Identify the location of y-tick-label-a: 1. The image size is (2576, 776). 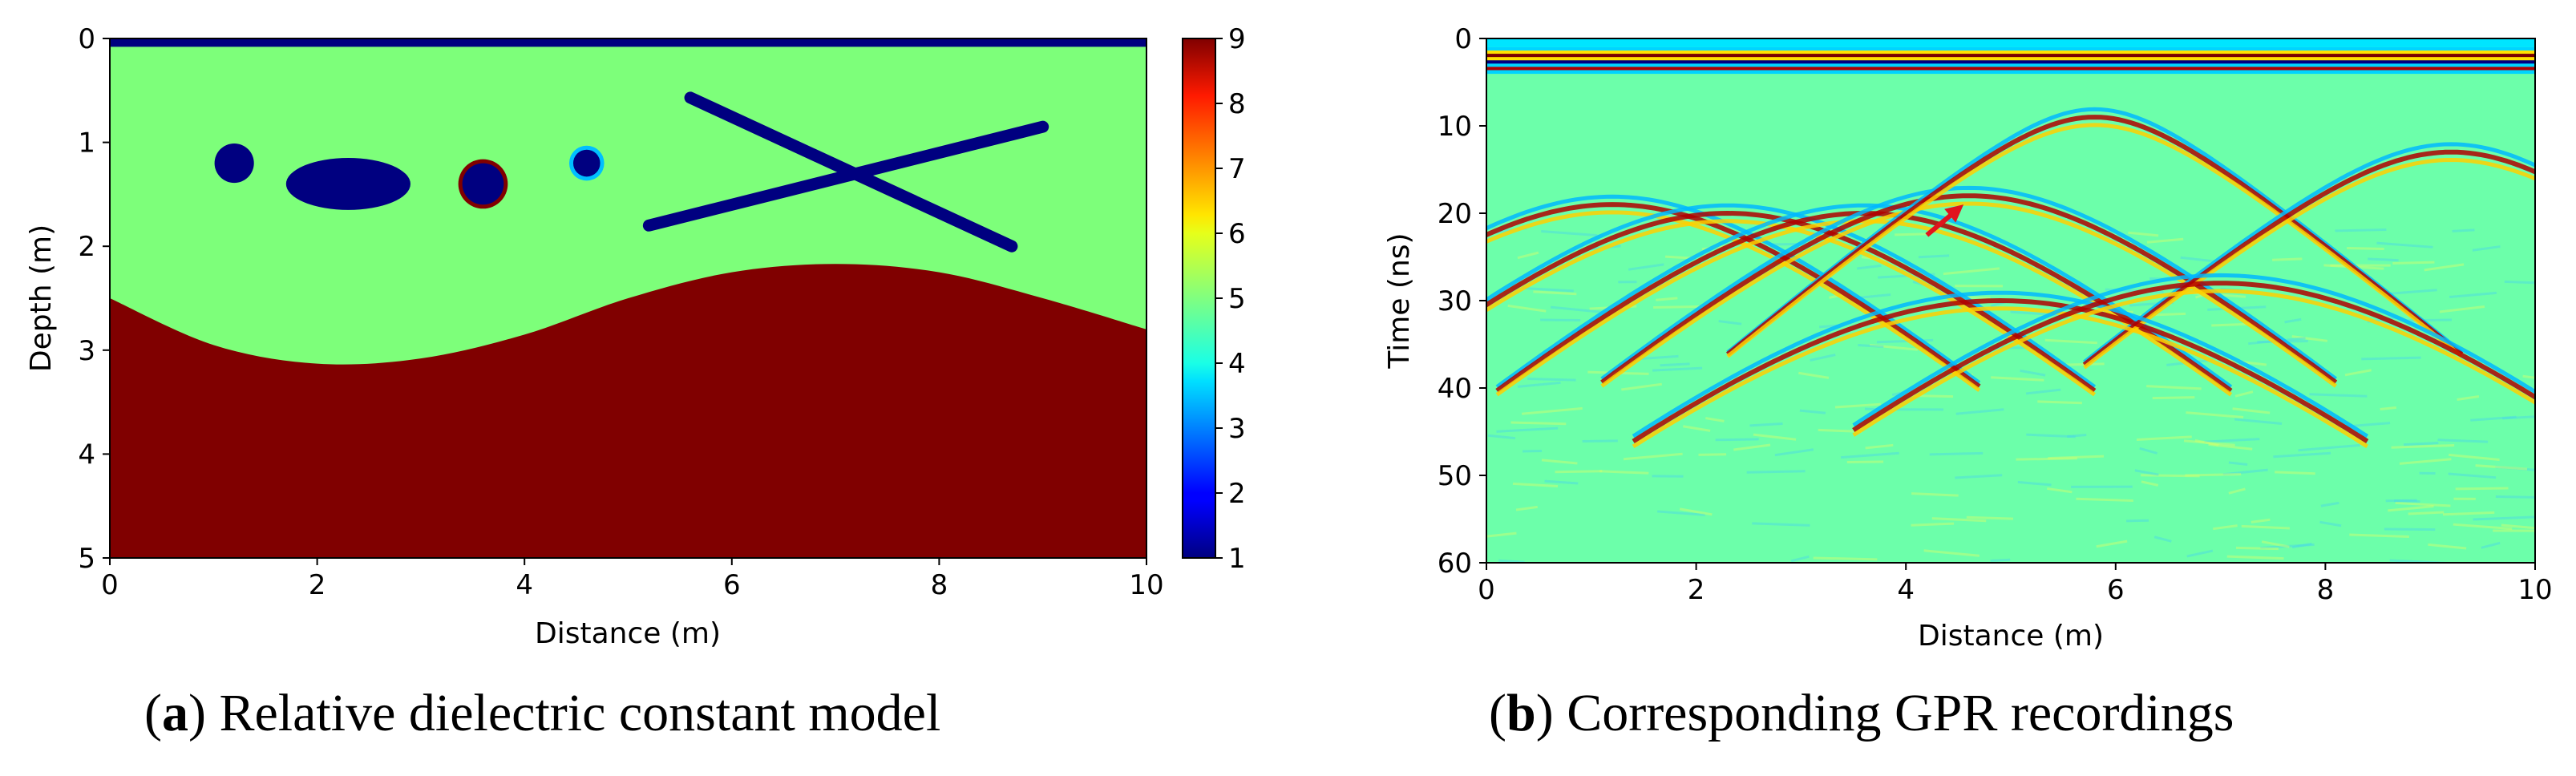
(86, 143).